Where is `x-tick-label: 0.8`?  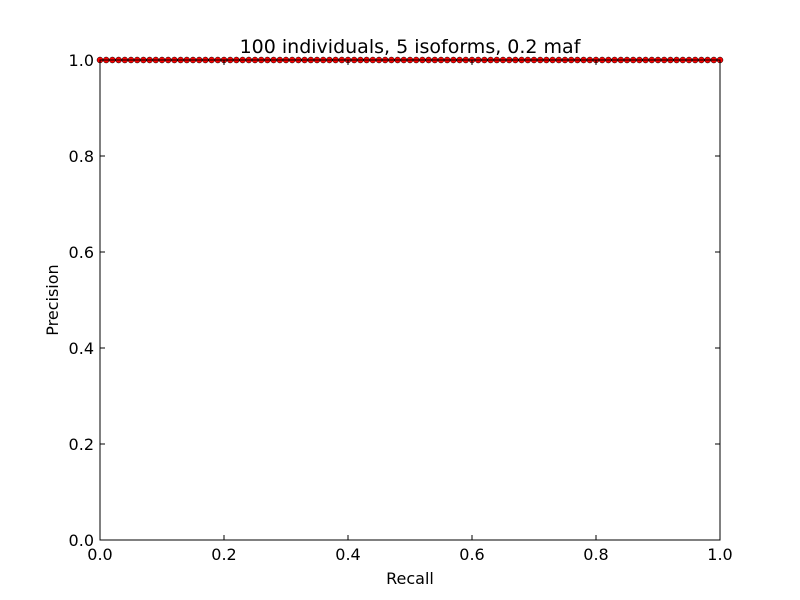 x-tick-label: 0.8 is located at coordinates (595, 554).